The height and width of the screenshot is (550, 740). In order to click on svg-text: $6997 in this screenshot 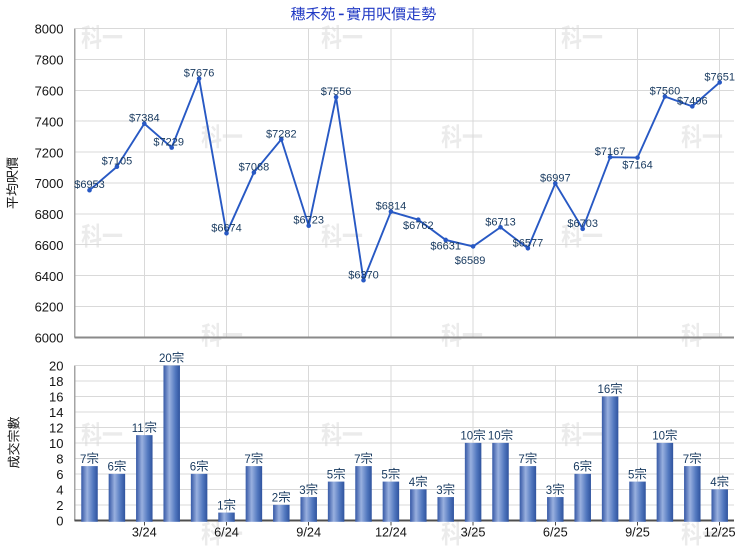, I will do `click(555, 178)`.